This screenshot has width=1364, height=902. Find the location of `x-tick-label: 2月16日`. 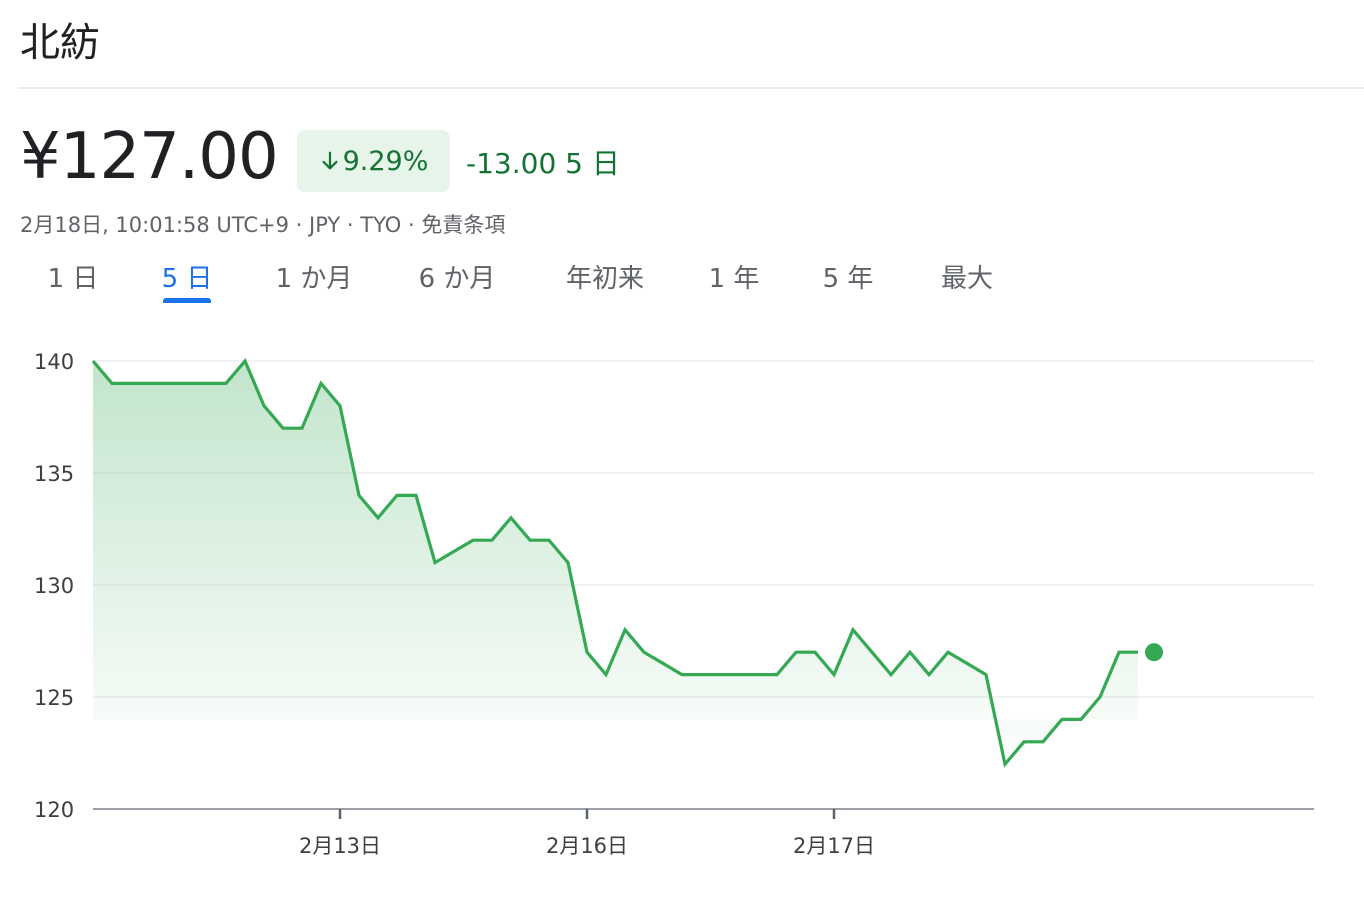

x-tick-label: 2月16日 is located at coordinates (587, 846).